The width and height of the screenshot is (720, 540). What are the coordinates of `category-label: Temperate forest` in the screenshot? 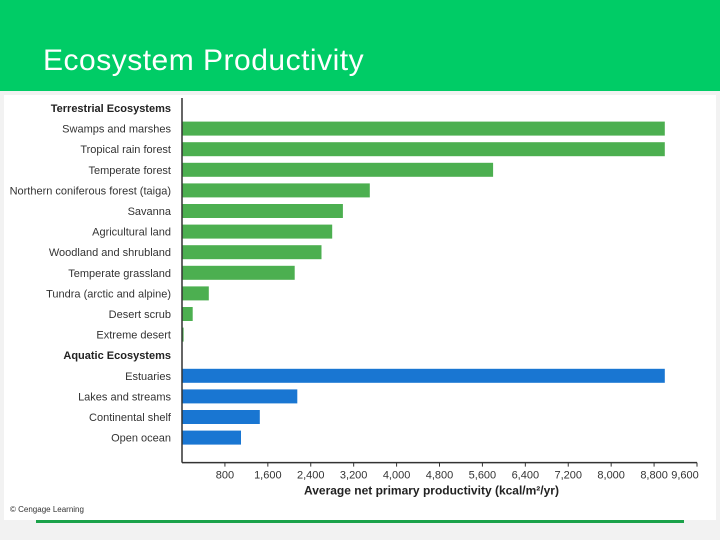 It's located at (129, 171).